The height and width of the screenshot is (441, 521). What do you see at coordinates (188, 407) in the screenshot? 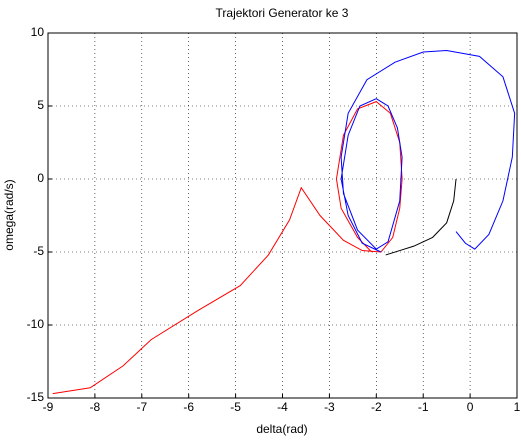
I see `x-tick-label: -6` at bounding box center [188, 407].